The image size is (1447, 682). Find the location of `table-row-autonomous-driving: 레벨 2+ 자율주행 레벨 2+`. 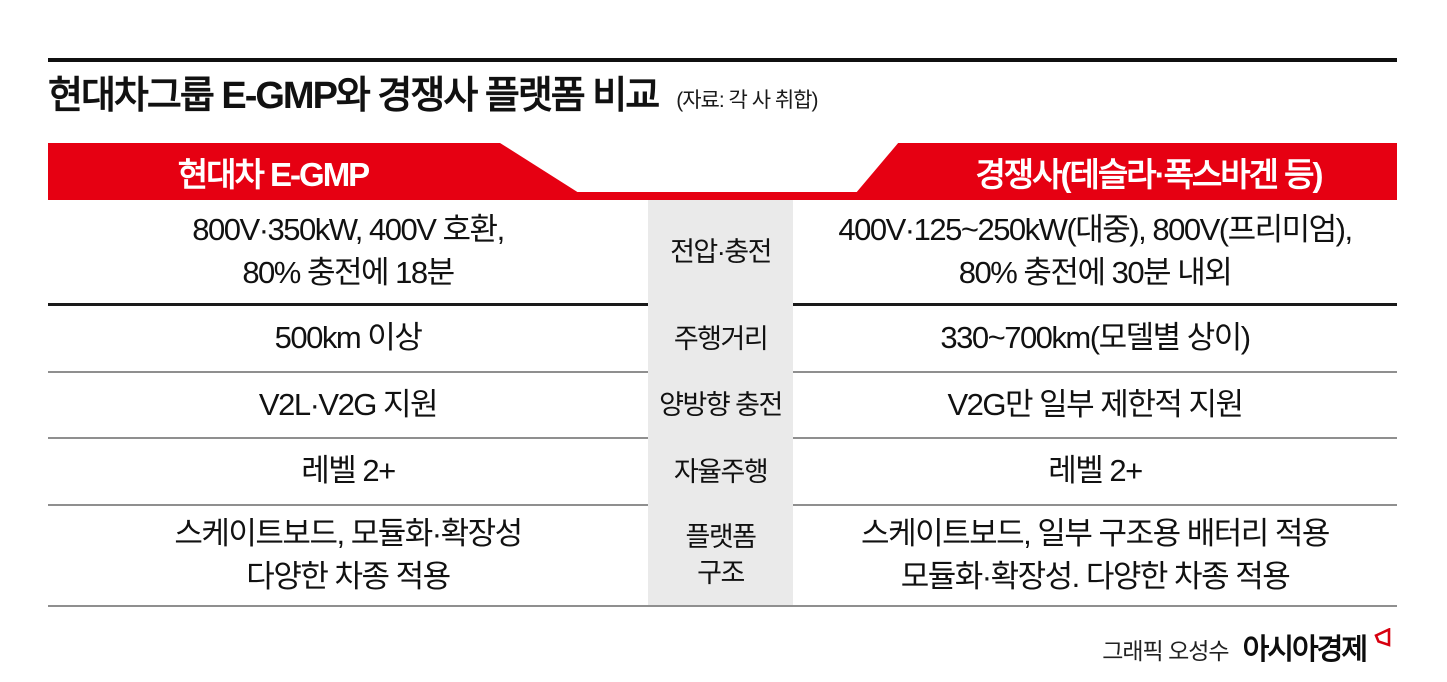

table-row-autonomous-driving: 레벨 2+ 자율주행 레벨 2+ is located at coordinates (722, 472).